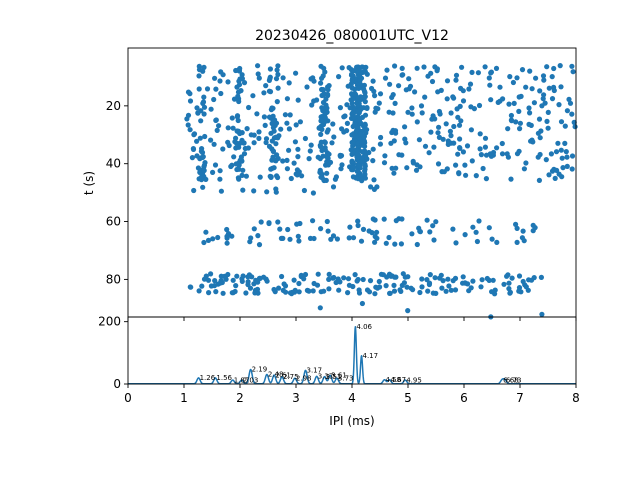  I want to click on ipi-peak-label: 3.61, so click(339, 376).